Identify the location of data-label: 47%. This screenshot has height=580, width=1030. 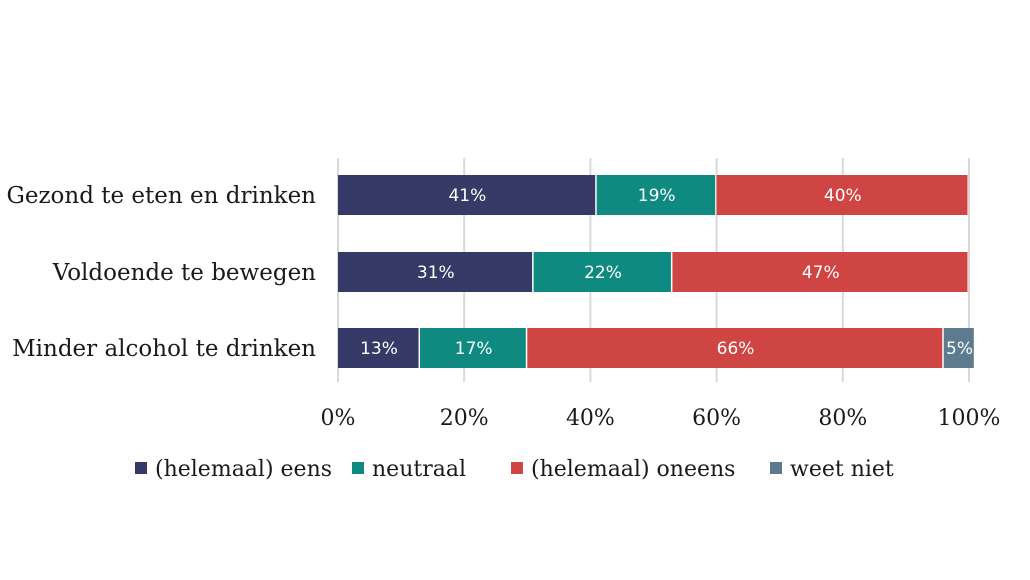
(821, 273).